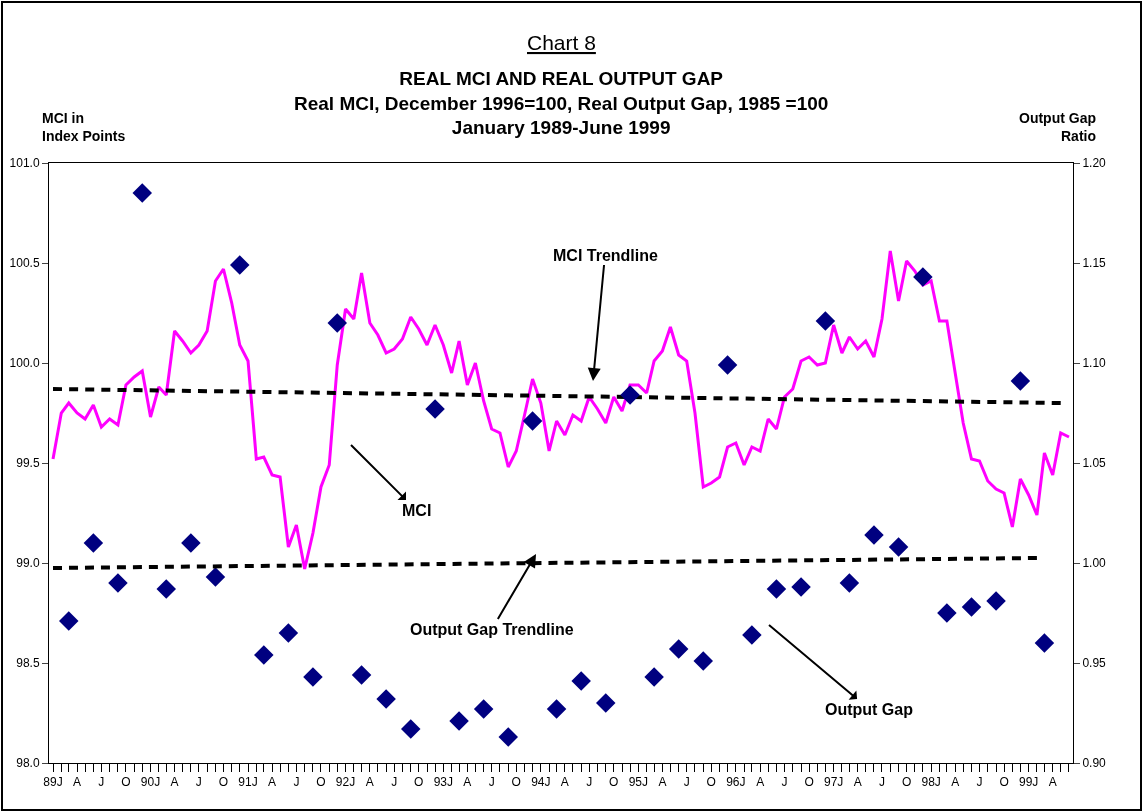 The image size is (1143, 812). I want to click on y-tick-label: 99.5, so click(28, 463).